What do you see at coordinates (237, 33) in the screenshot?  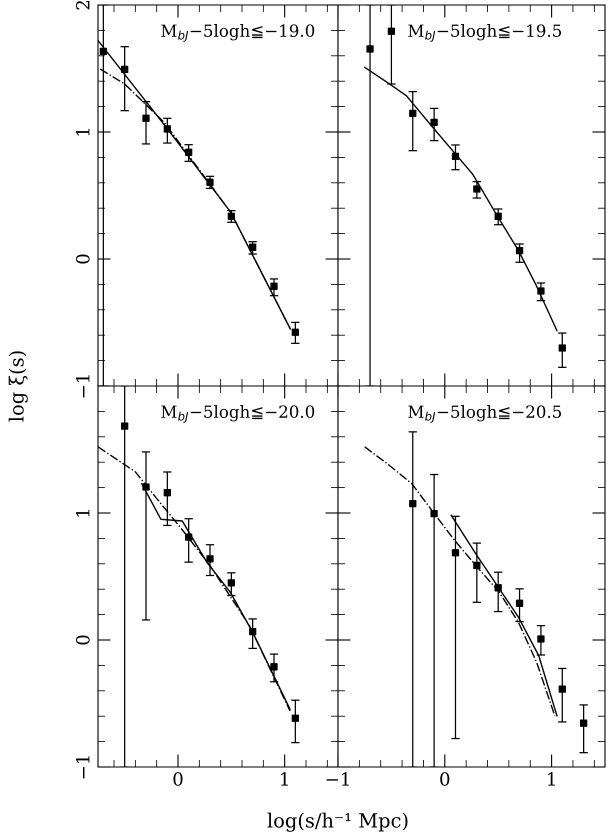 I see `annotation: M$_{bJ}$−5logh≦−19.0` at bounding box center [237, 33].